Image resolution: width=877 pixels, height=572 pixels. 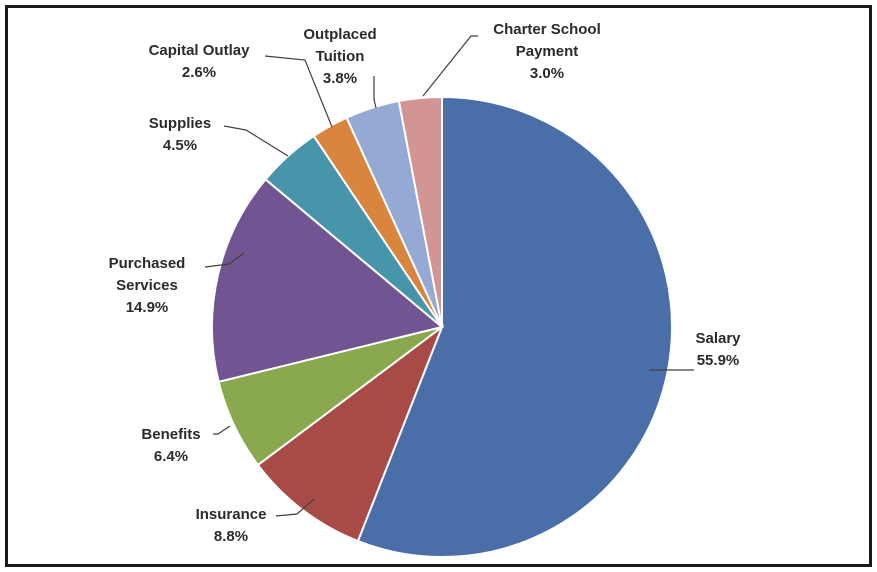 I want to click on leader-line-capital-outlay, so click(x=298, y=91).